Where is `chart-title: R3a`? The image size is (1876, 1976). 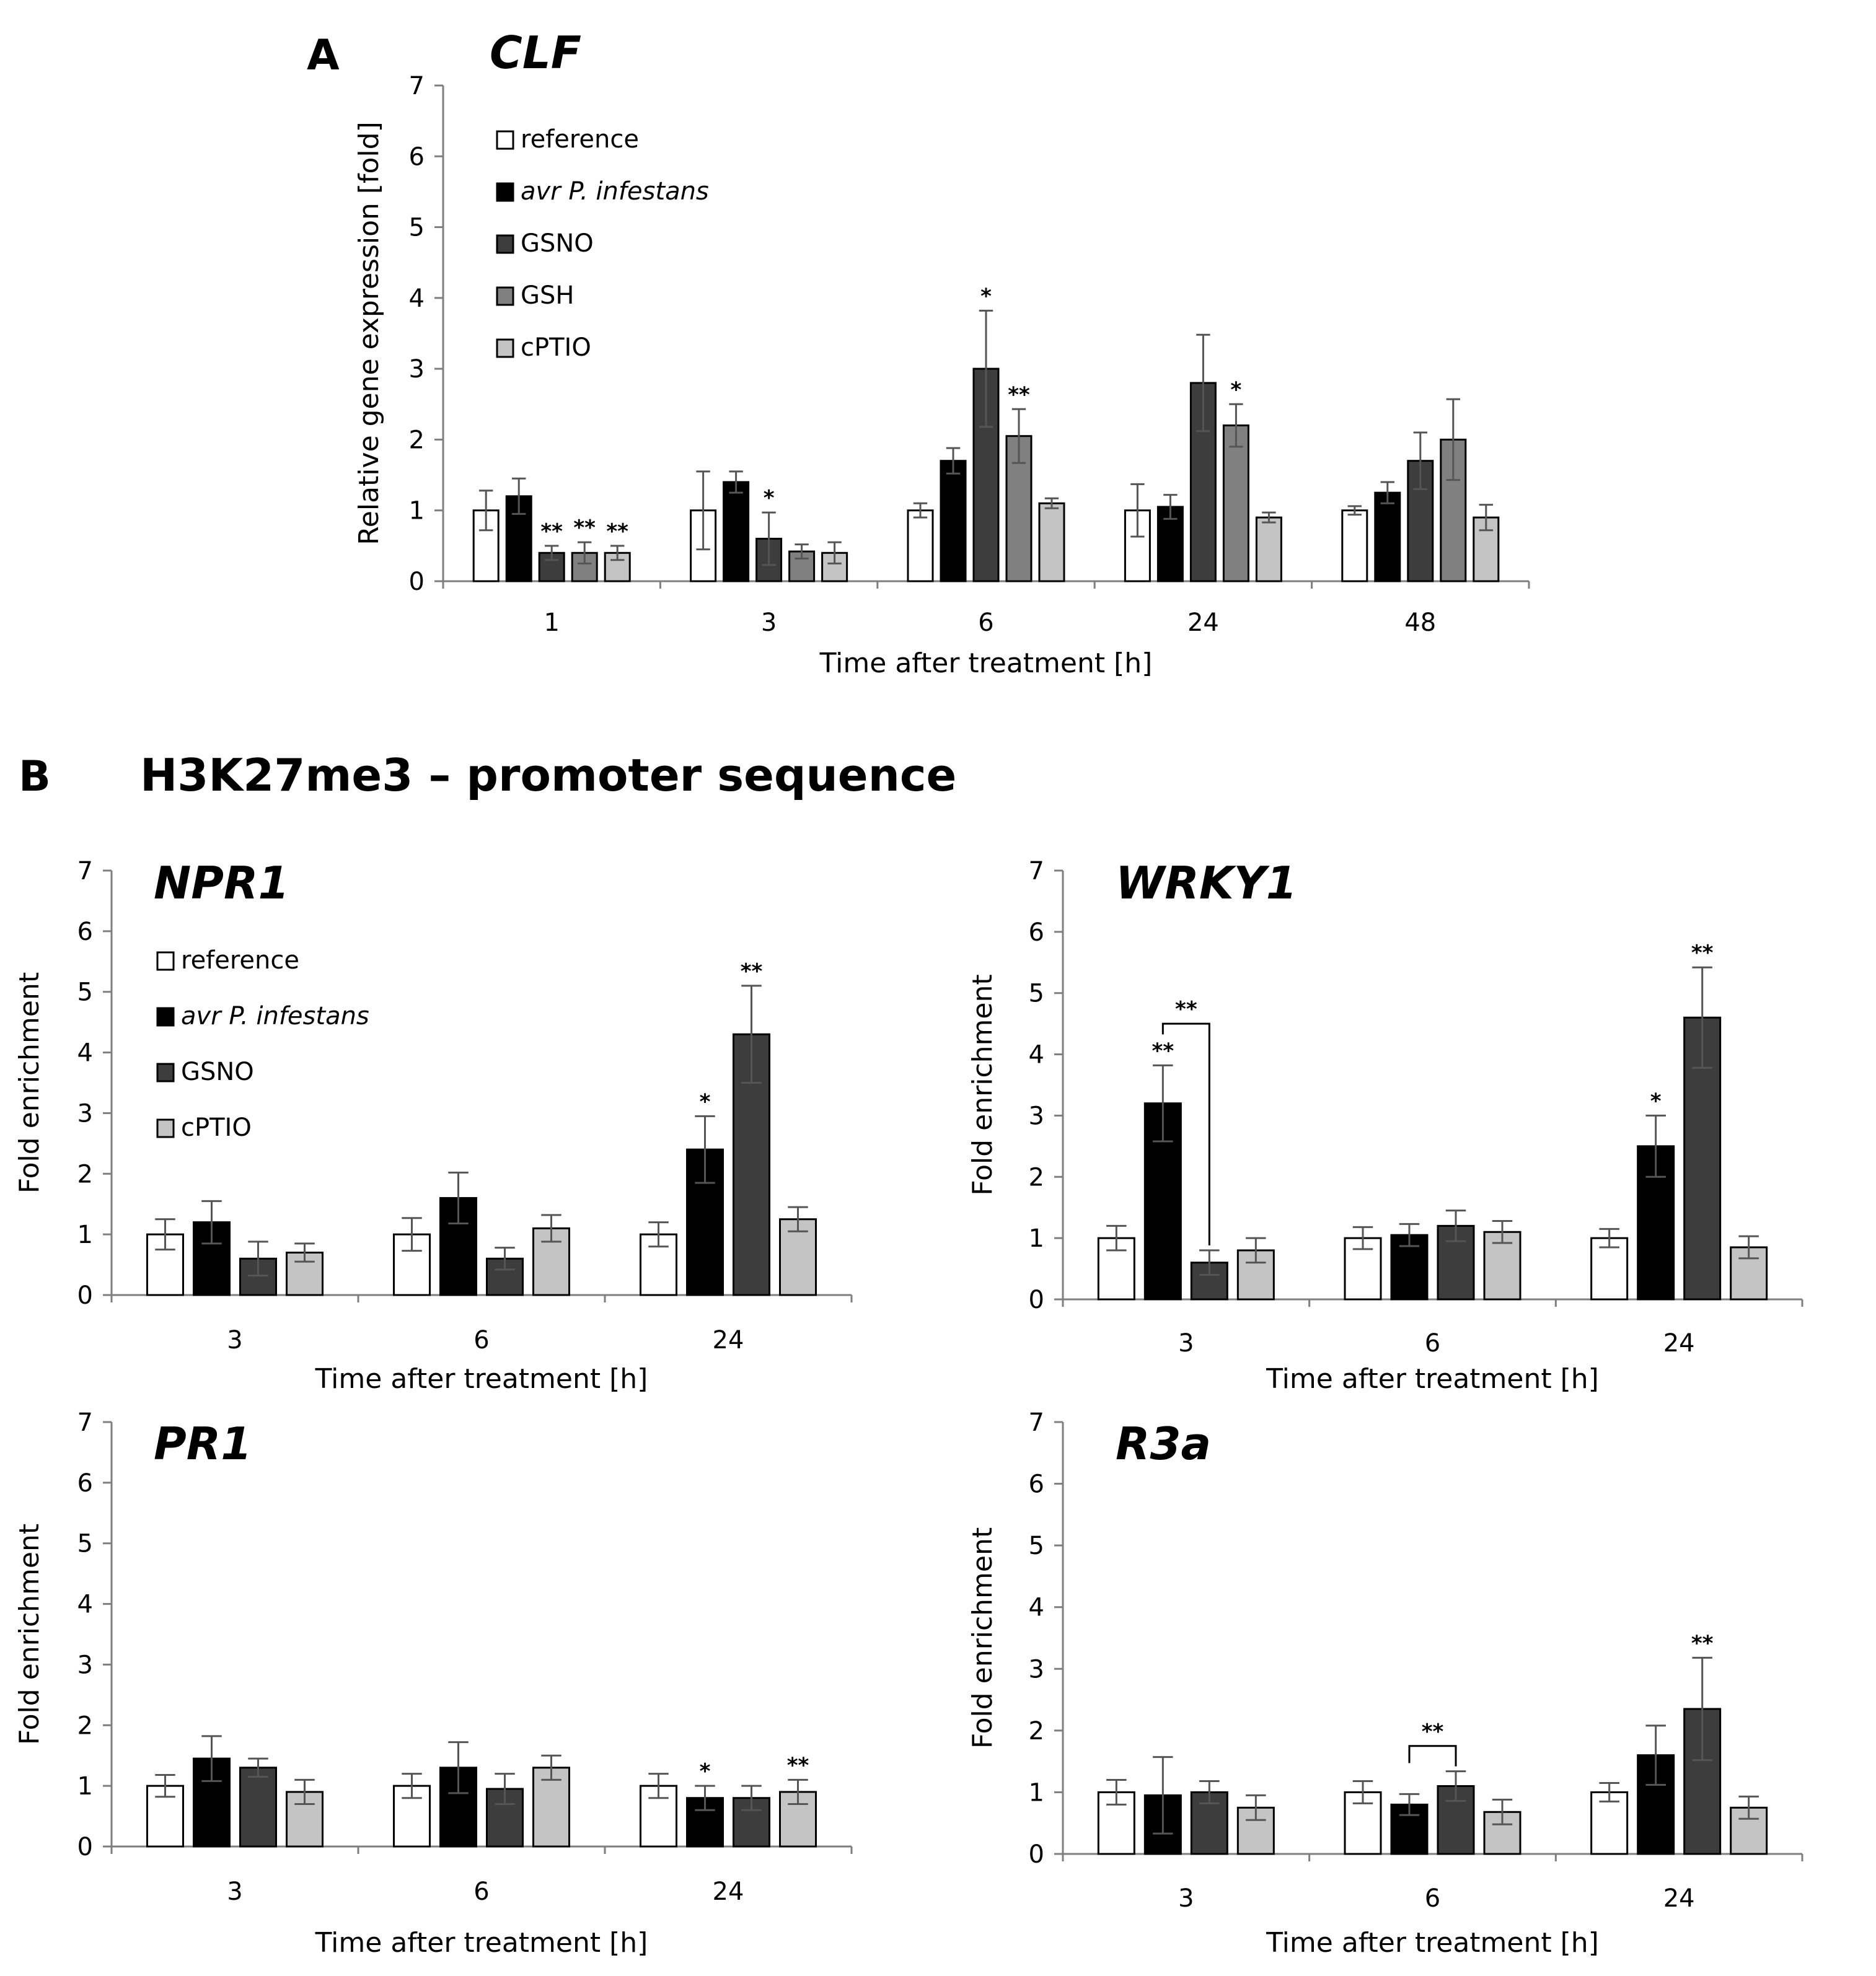
chart-title: R3a is located at coordinates (1163, 1444).